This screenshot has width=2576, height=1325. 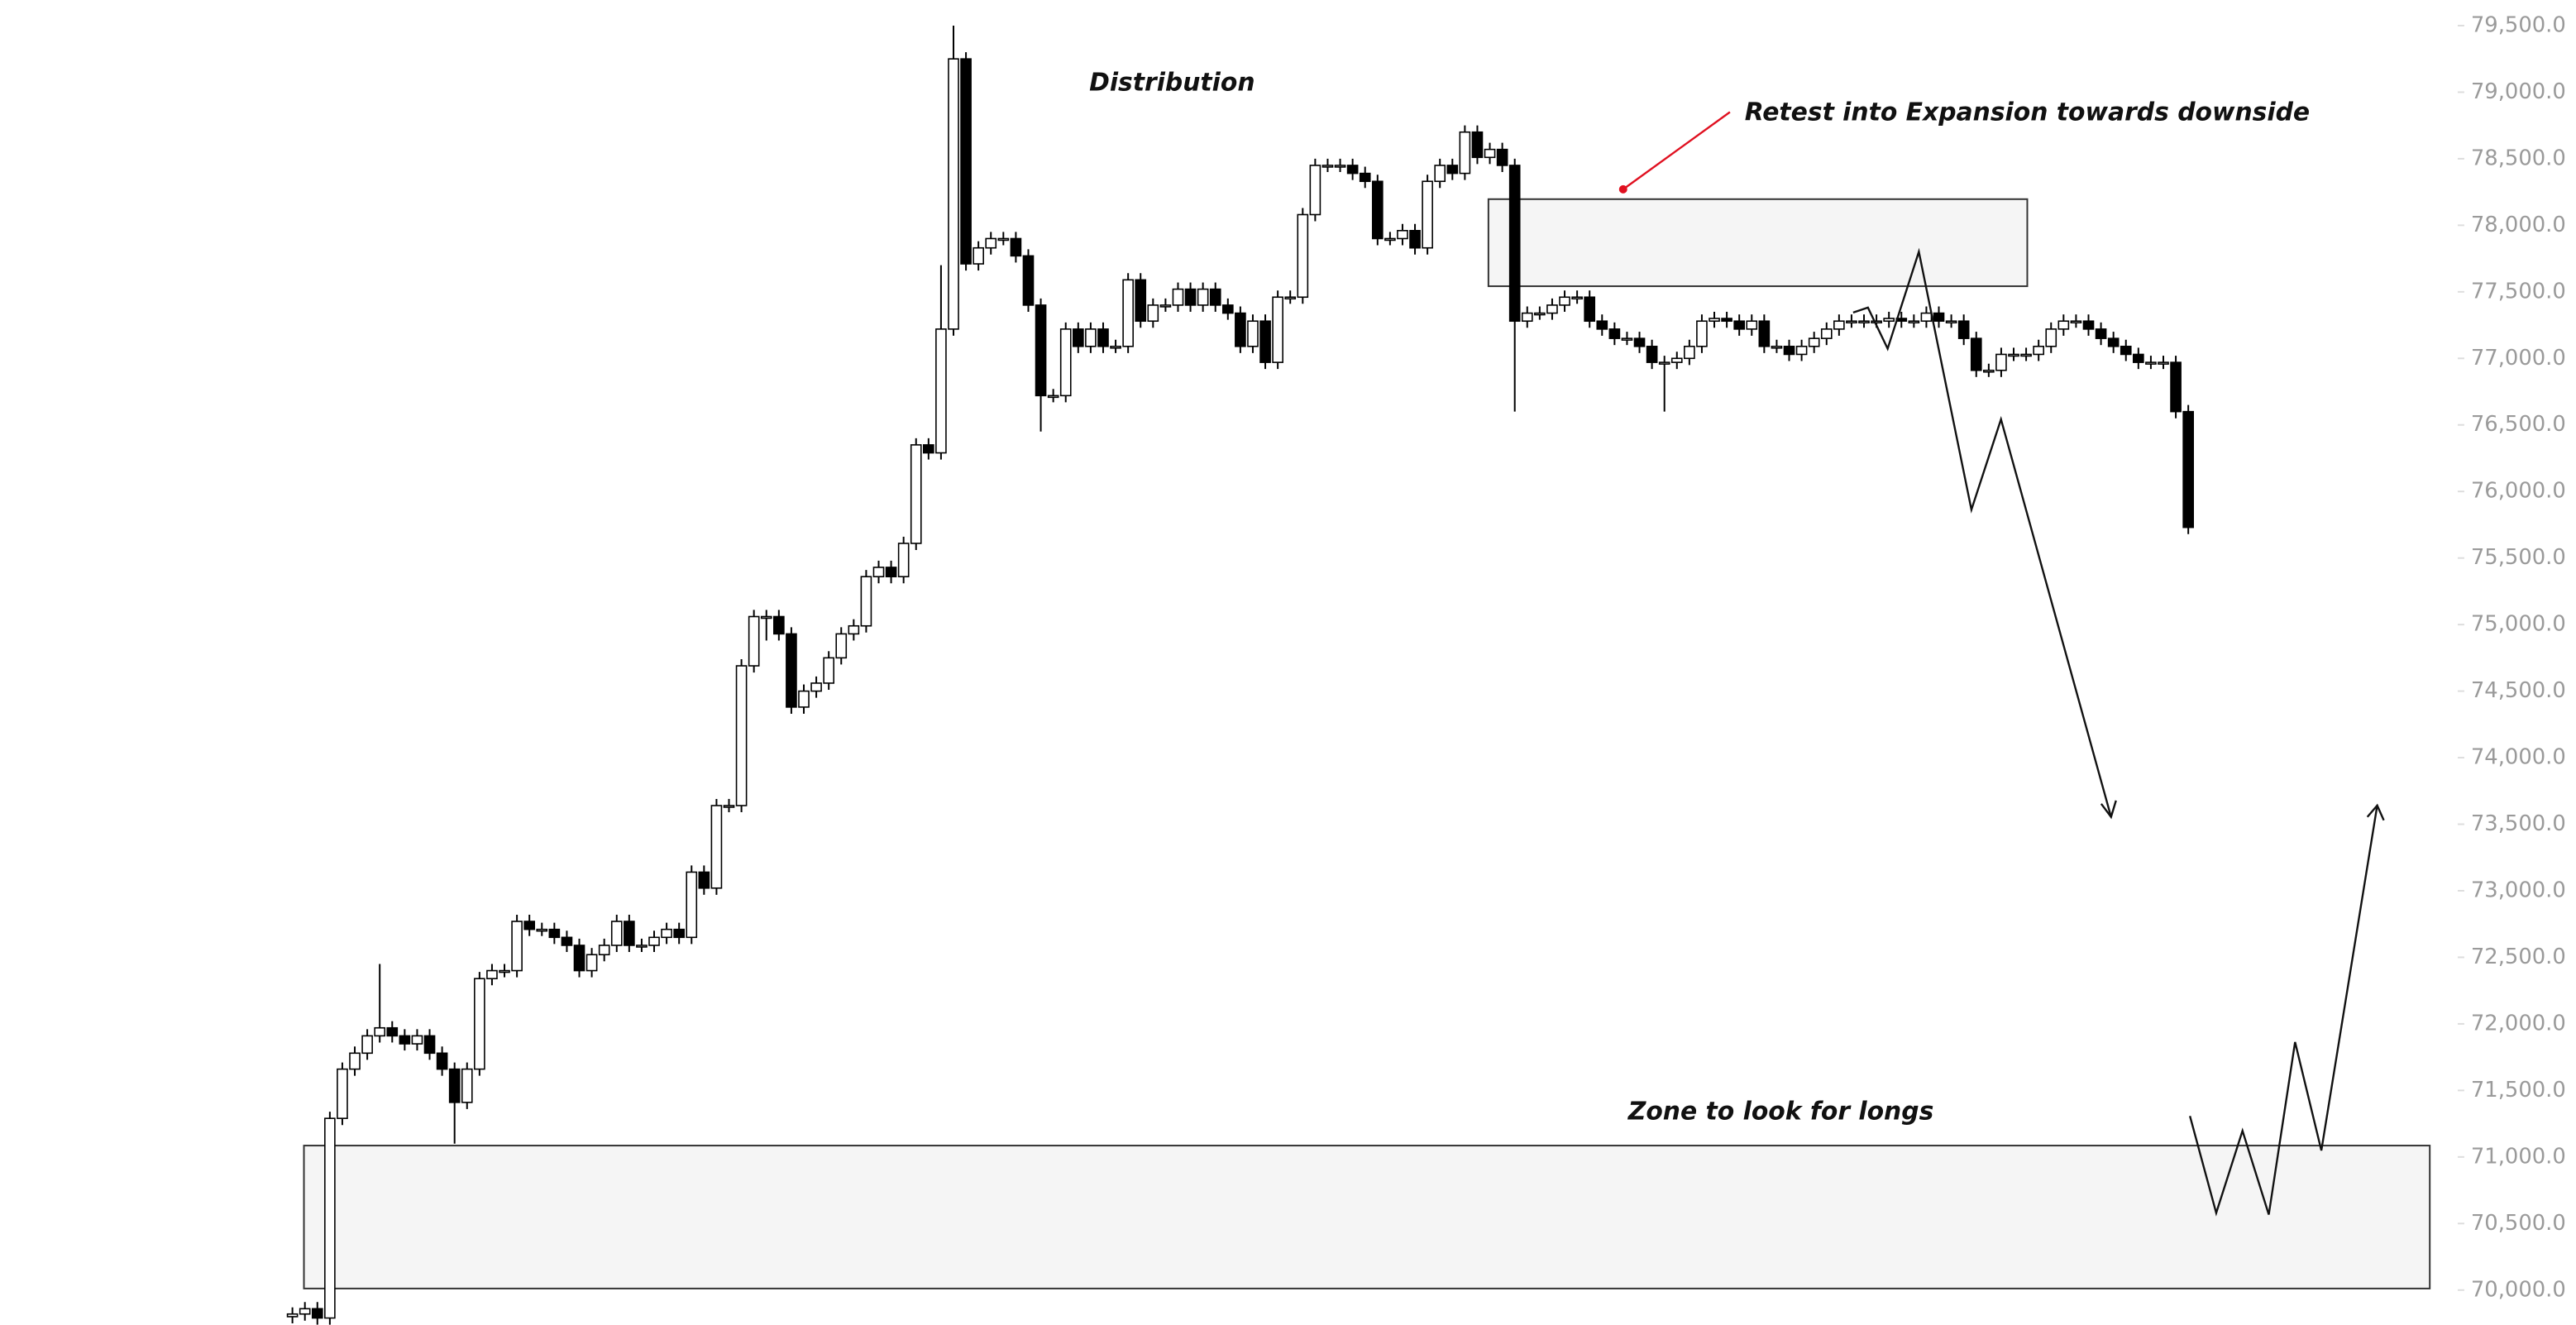 I want to click on y-tick-label: 71,000.0, so click(x=2519, y=1156).